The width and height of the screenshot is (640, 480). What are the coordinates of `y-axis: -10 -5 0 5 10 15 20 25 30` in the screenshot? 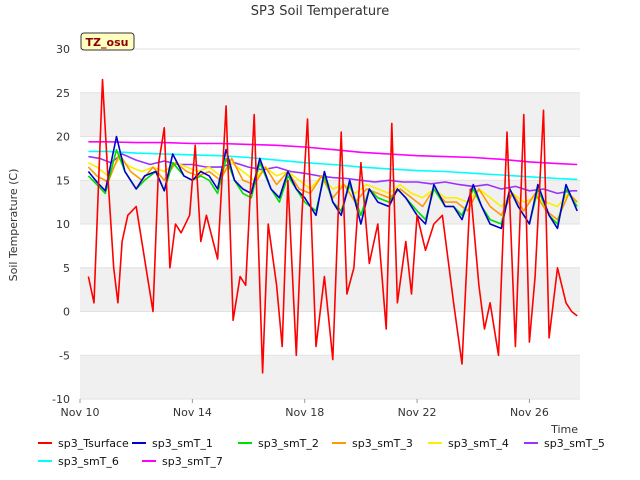 It's located at (61, 224).